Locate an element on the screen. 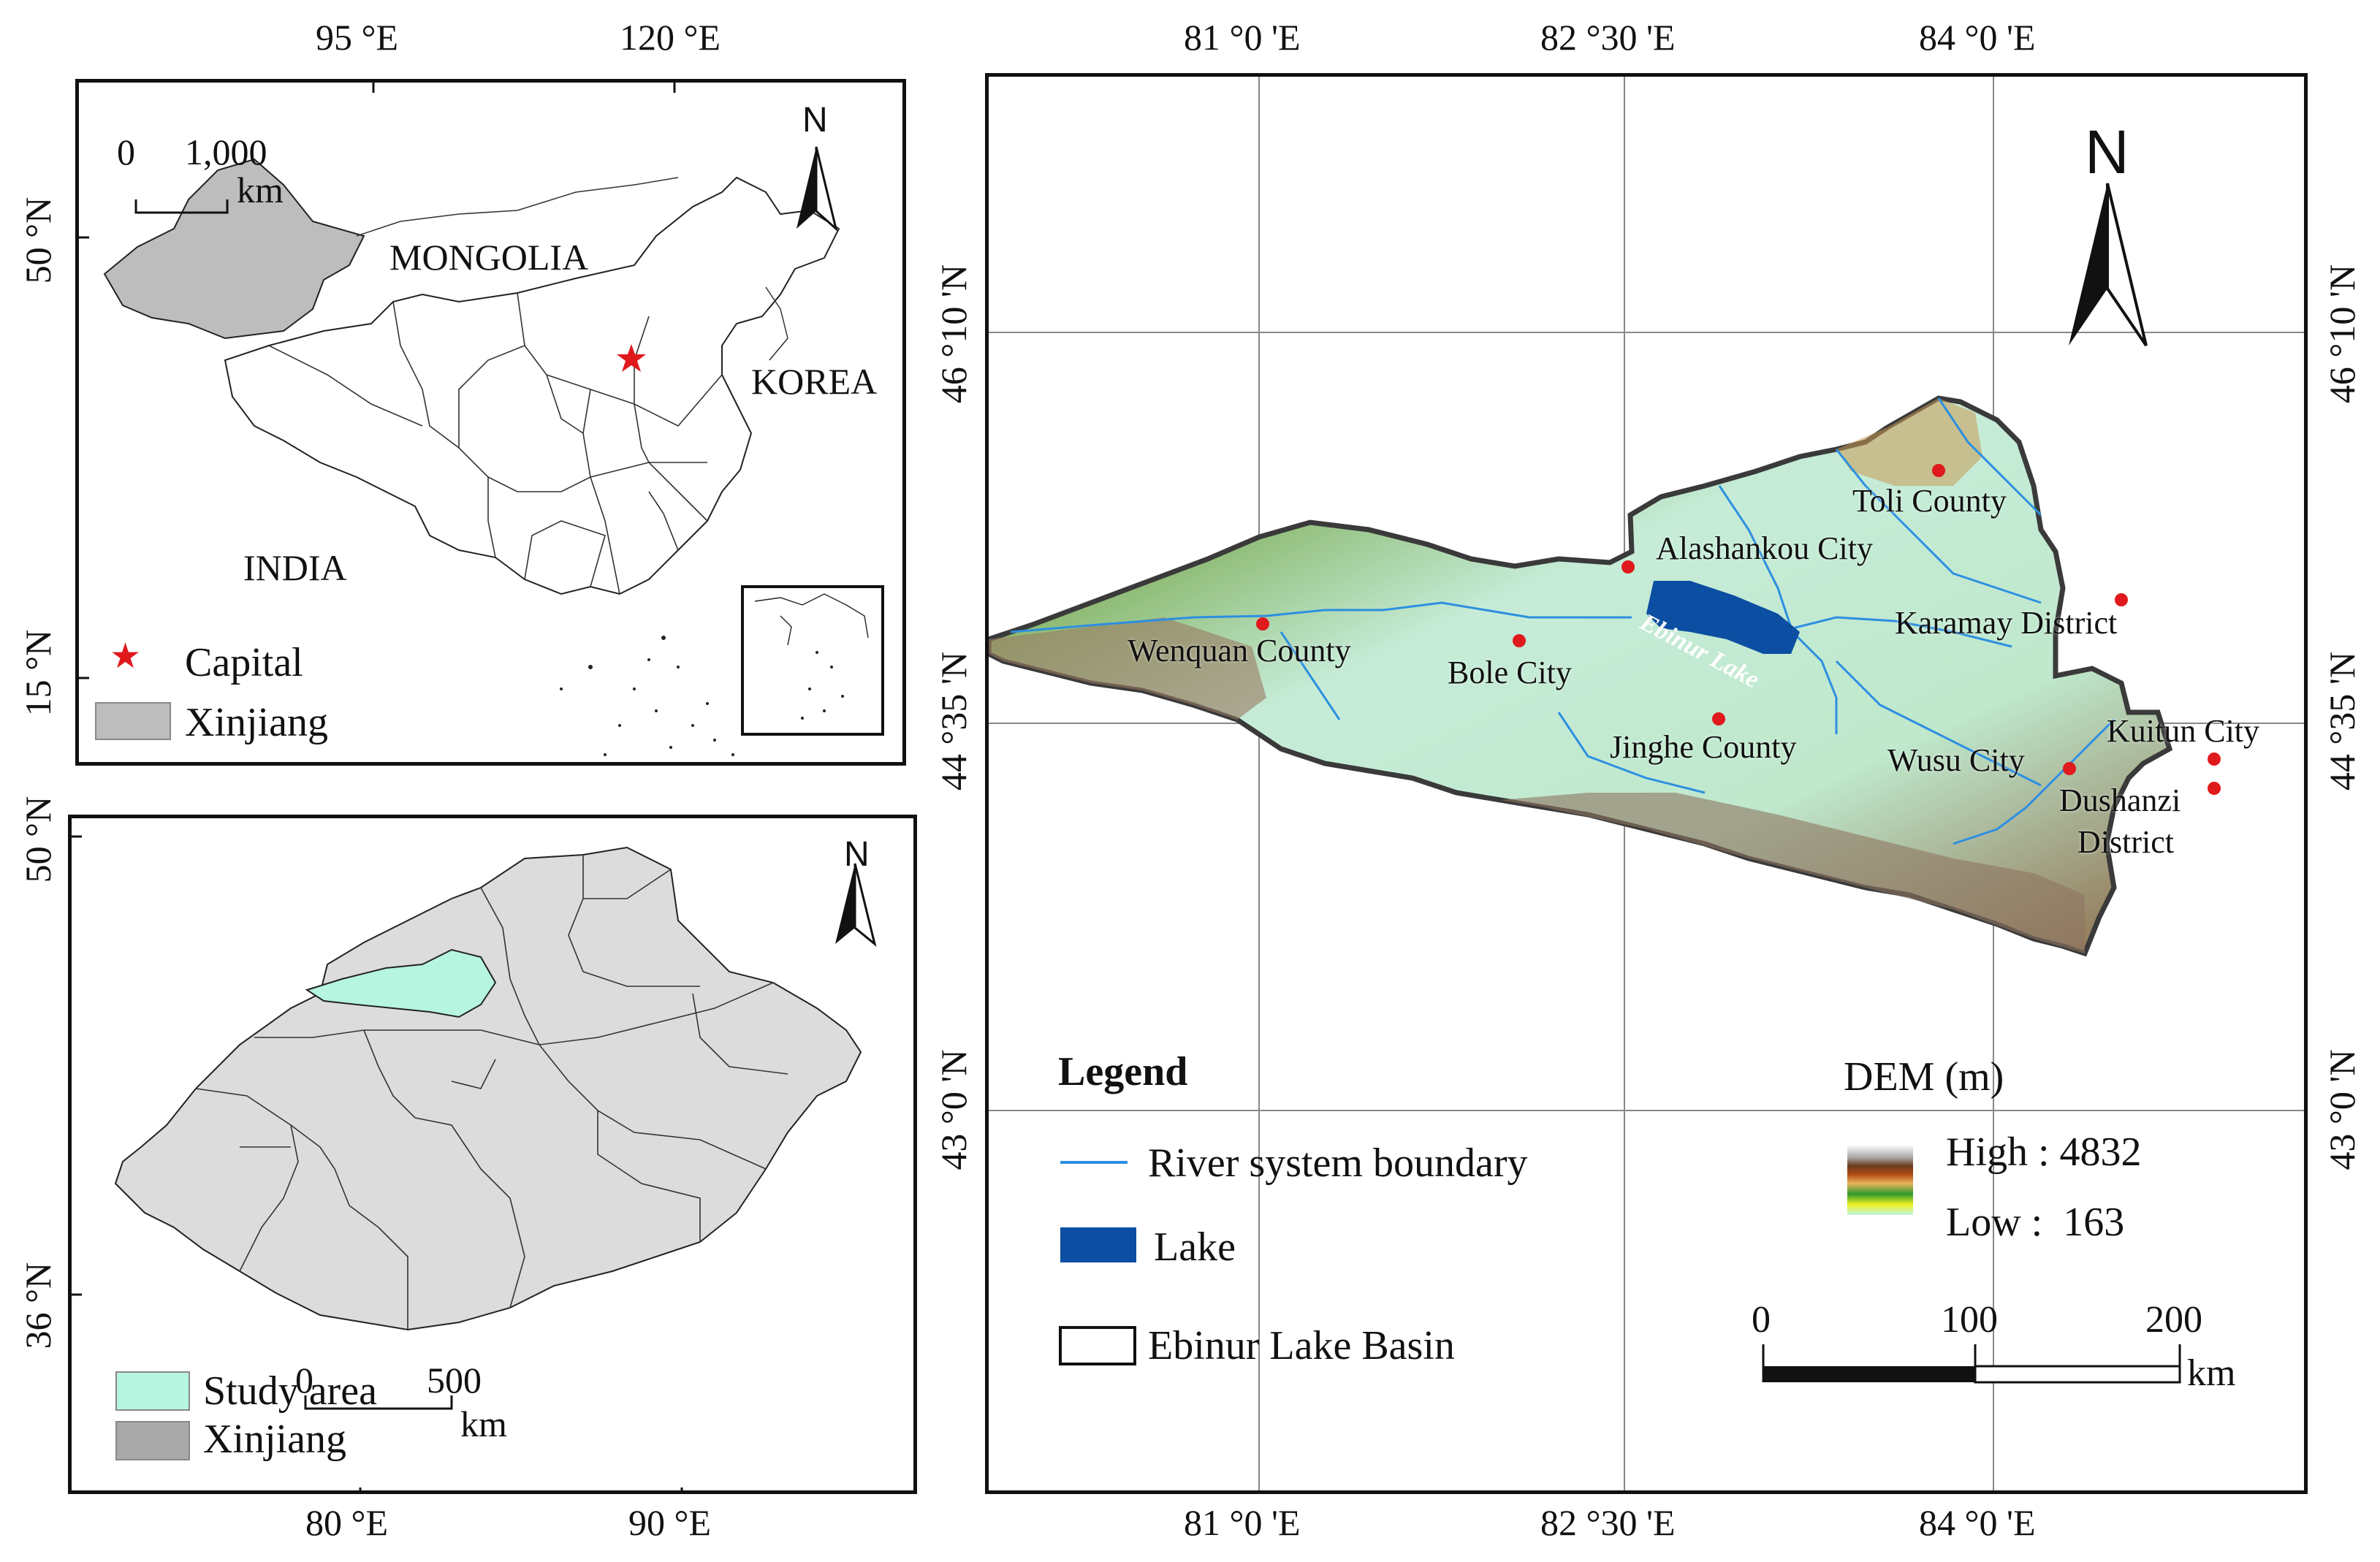 This screenshot has width=2380, height=1562. dushanzi-label: Dushanzi is located at coordinates (2120, 800).